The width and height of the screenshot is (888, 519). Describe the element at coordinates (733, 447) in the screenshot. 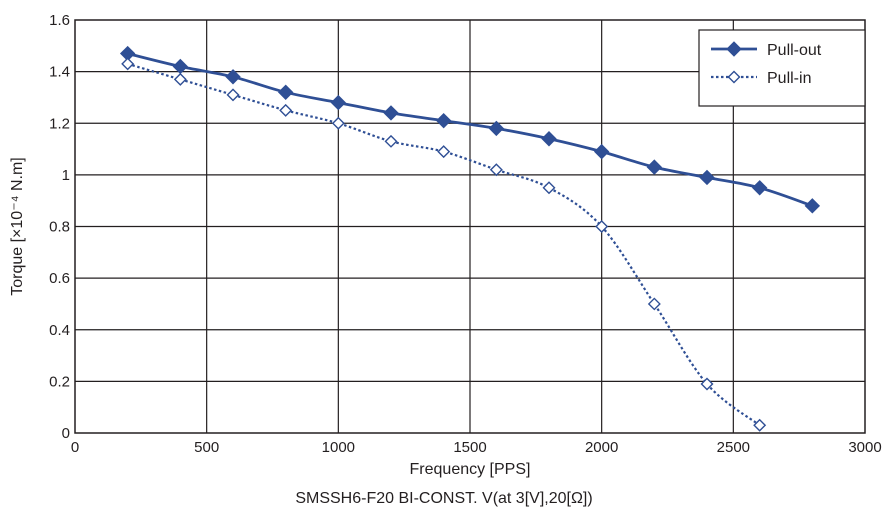

I see `x-tick-label: 2500` at that location.